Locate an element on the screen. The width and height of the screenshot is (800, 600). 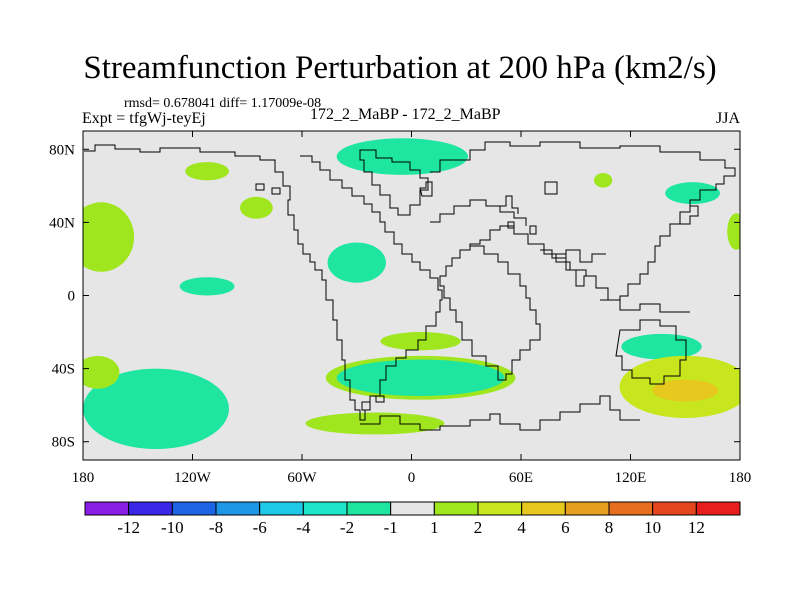
lat-tick-label: 80S is located at coordinates (63, 443).